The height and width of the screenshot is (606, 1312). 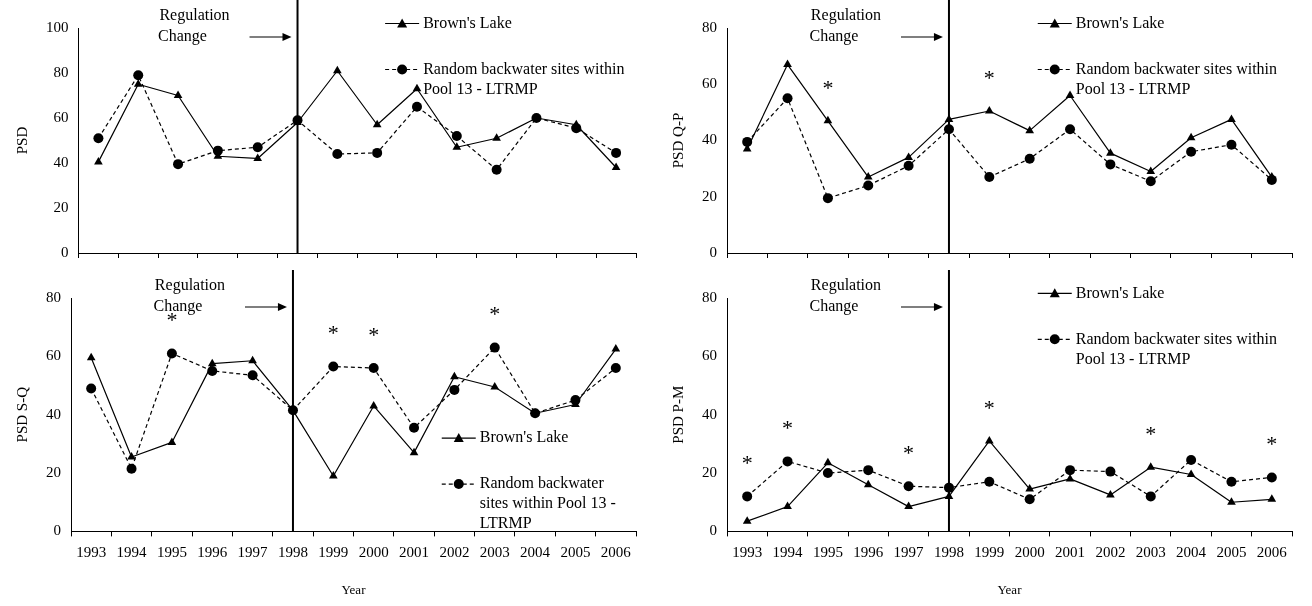 I want to click on y-axis-title: PSD P-M, so click(x=677, y=414).